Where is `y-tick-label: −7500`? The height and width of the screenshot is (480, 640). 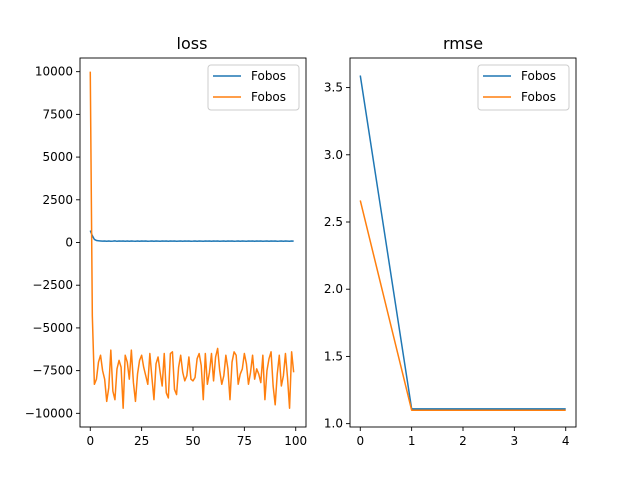 y-tick-label: −7500 is located at coordinates (52, 371).